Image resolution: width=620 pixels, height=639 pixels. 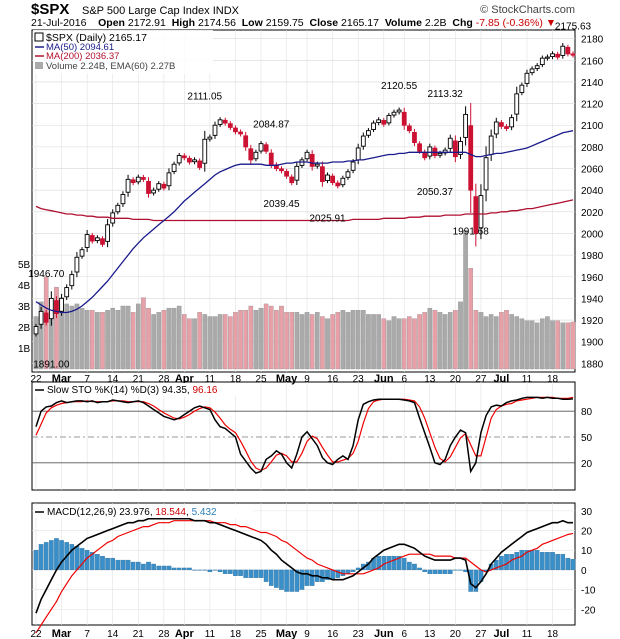 I want to click on volume-label: Volume, so click(x=403, y=23).